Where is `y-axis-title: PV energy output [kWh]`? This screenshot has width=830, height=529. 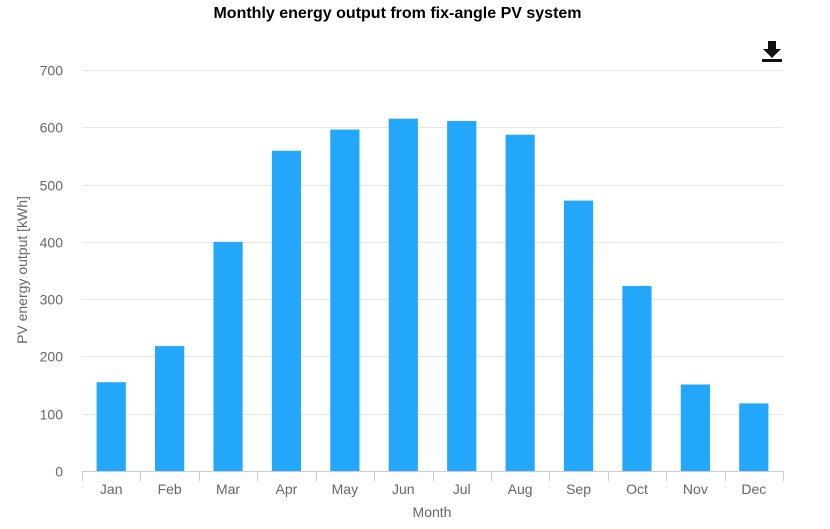
y-axis-title: PV energy output [kWh] is located at coordinates (22, 270).